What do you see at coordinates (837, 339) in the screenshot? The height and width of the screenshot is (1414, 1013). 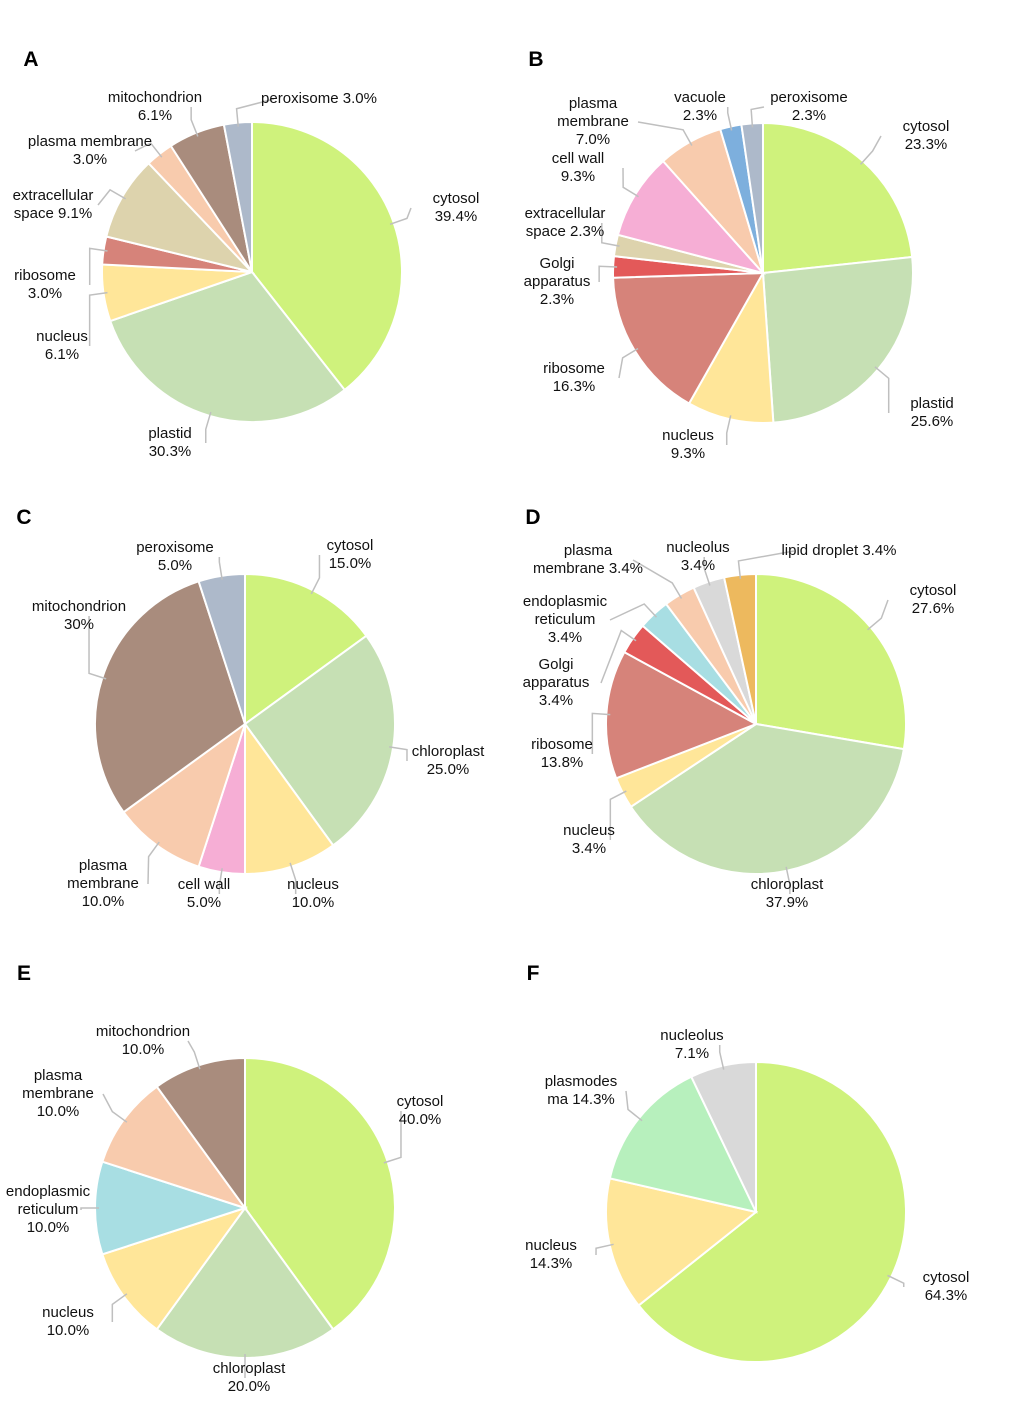 I see `pie-slice-plastid` at bounding box center [837, 339].